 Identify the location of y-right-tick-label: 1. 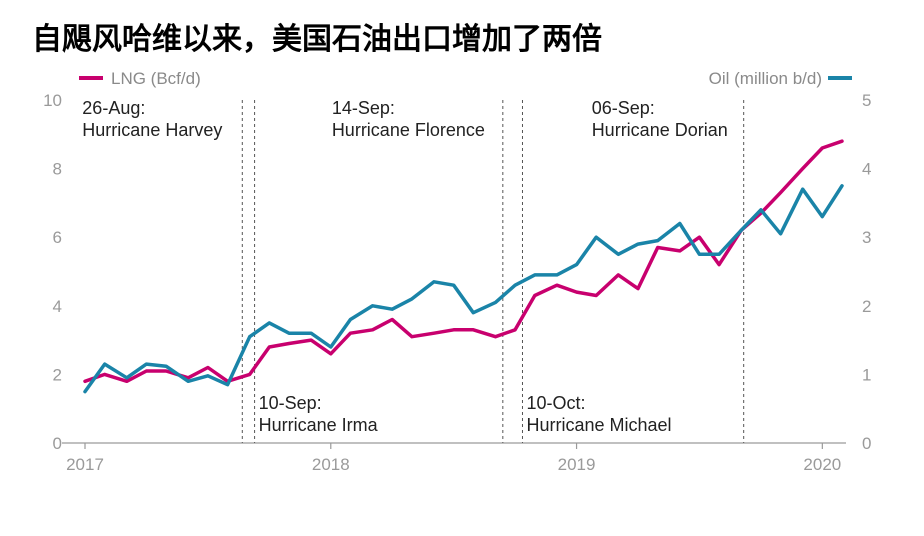
(866, 374).